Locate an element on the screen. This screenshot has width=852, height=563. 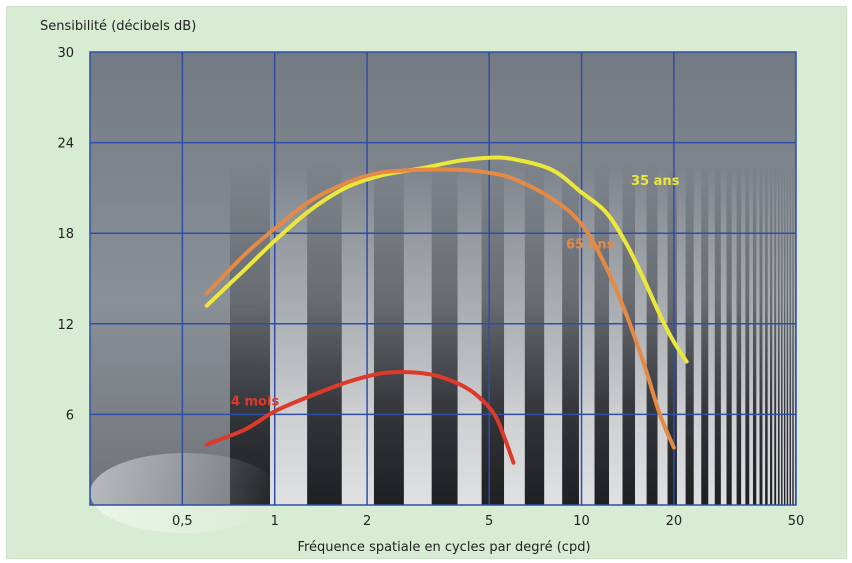
x-tick-label: 50 is located at coordinates (796, 521).